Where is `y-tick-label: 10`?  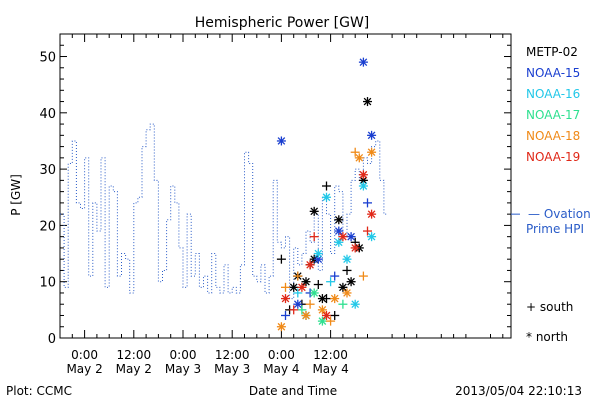 y-tick-label: 10 is located at coordinates (47, 283).